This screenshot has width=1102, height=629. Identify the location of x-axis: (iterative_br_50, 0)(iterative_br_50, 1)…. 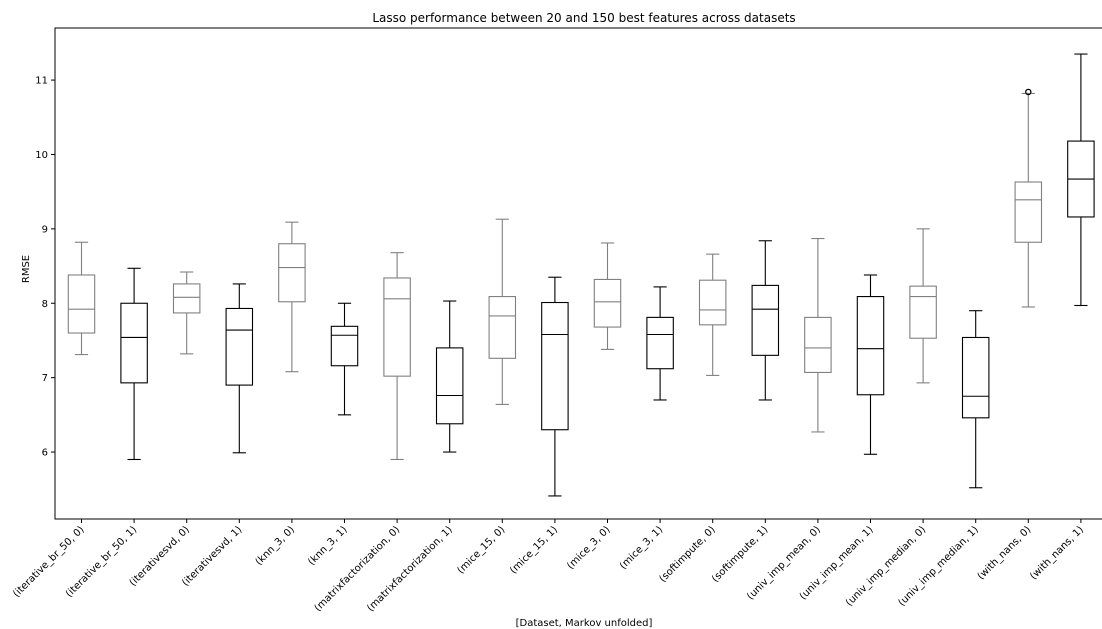
(548, 566).